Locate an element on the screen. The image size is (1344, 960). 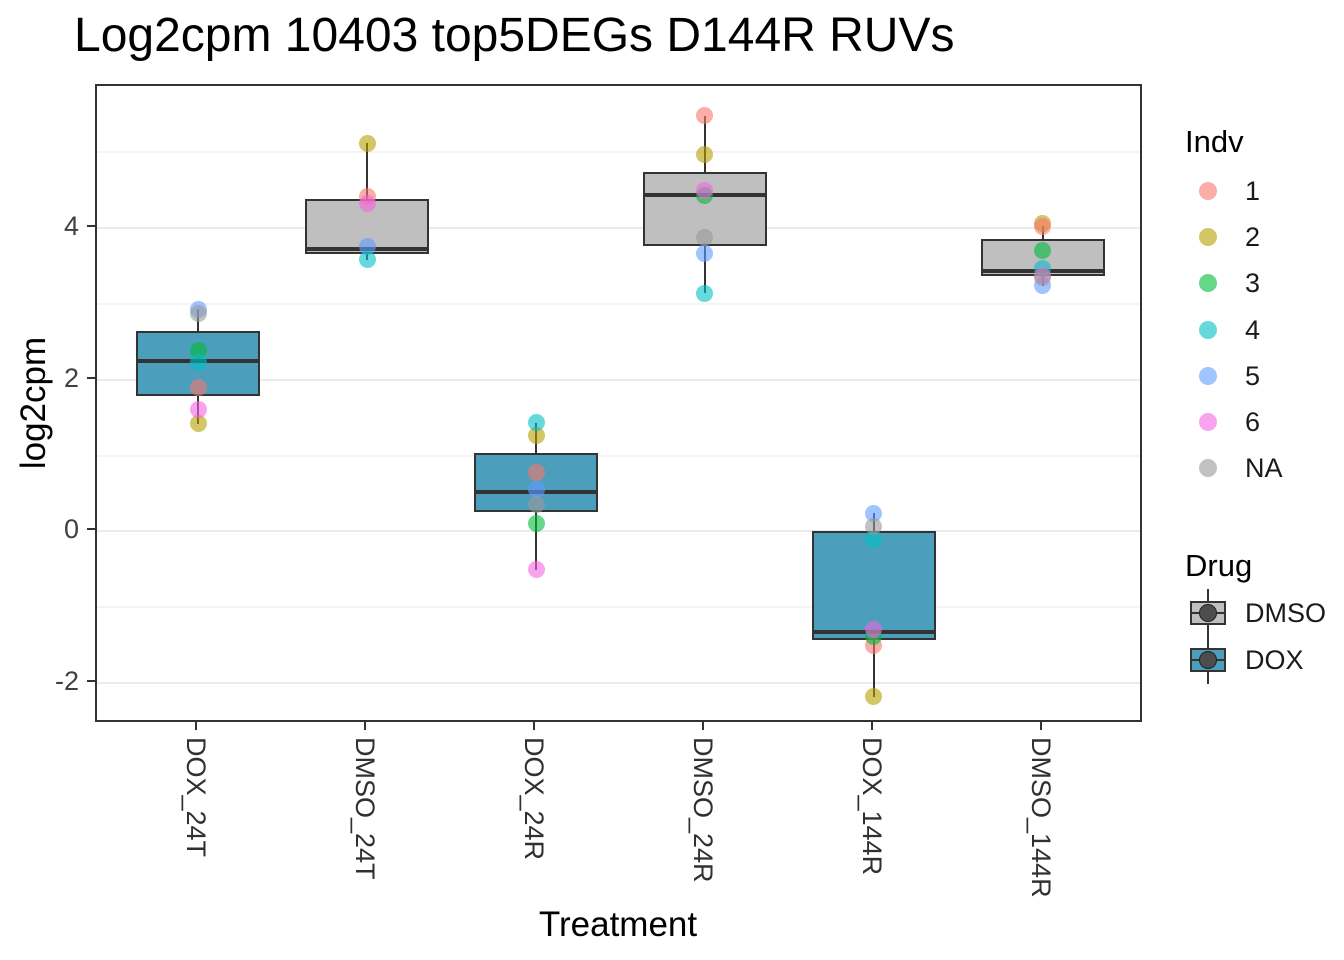
plot-title: Log2cpm 10403 top5DEGs D144R RUVs is located at coordinates (514, 35).